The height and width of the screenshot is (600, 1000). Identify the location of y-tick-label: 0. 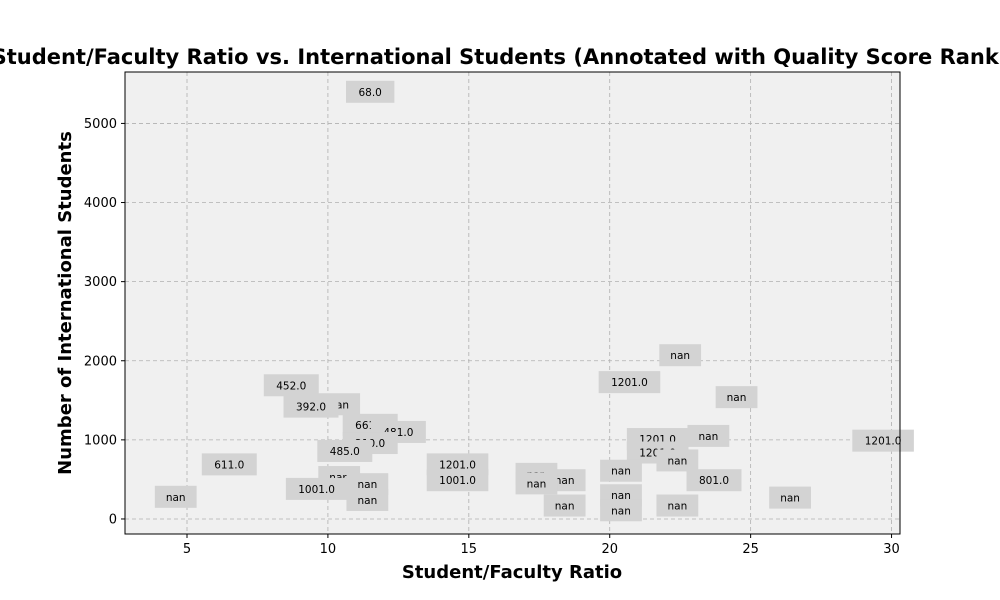
(113, 519).